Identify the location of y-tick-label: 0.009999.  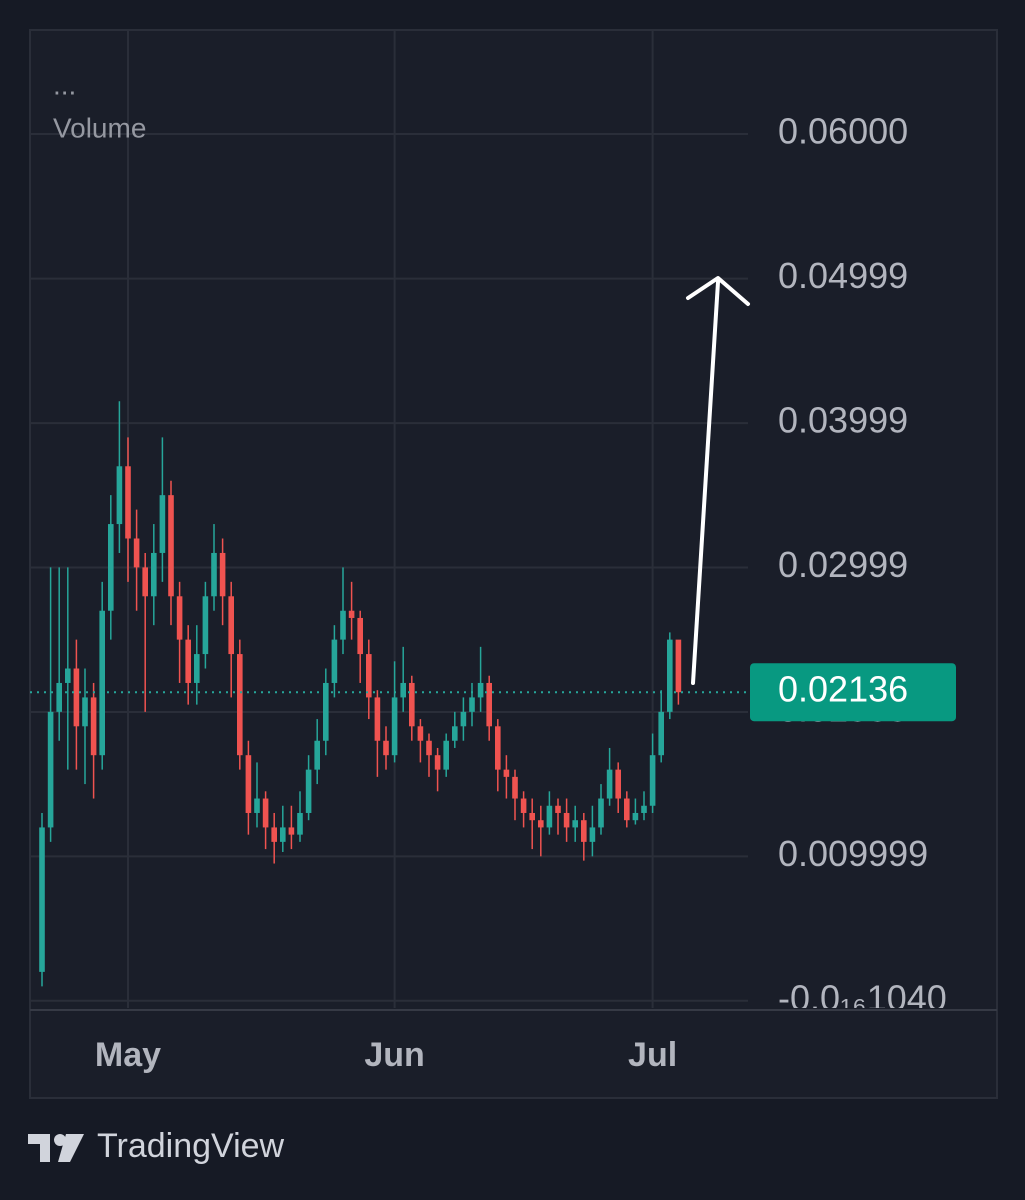
(853, 853).